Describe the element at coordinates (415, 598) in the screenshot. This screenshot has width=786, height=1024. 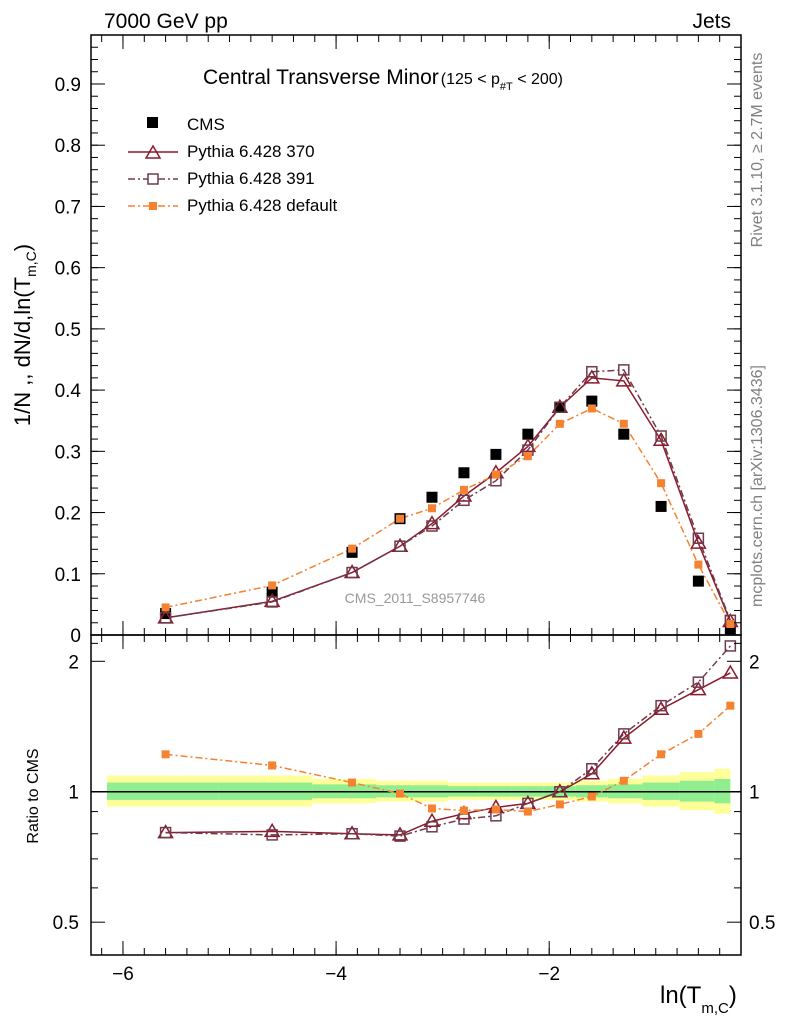
I see `analysis-id-watermark: CMS_2011_S8957746` at that location.